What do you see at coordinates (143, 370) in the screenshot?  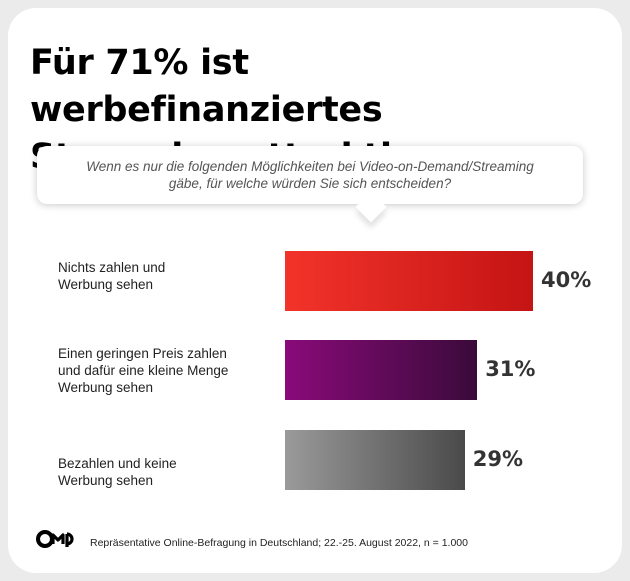 I see `category-label-line: und dafür eine kleine Menge` at bounding box center [143, 370].